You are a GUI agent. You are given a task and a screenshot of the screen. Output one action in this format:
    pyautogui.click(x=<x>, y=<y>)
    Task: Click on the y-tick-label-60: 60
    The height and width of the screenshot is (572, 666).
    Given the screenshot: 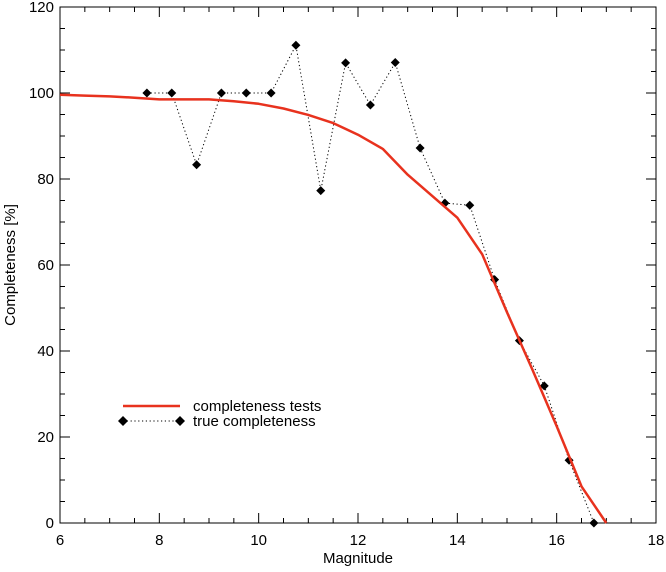 What is the action you would take?
    pyautogui.click(x=45, y=265)
    